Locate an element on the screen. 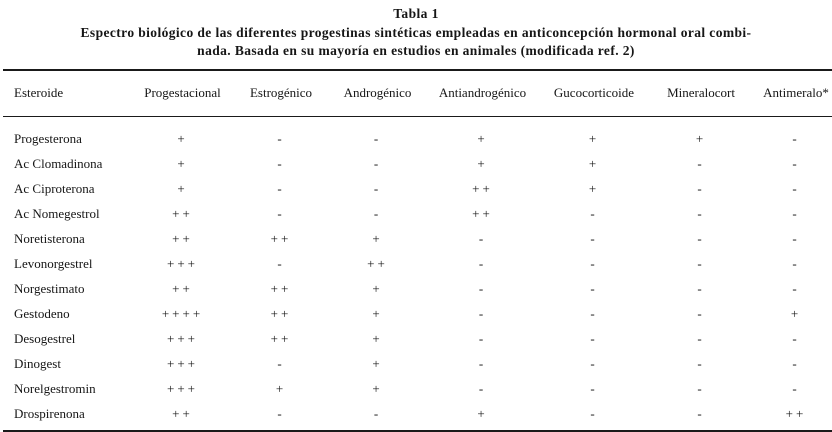 This screenshot has height=432, width=832. steroid-name: Progesterona is located at coordinates (48, 138).